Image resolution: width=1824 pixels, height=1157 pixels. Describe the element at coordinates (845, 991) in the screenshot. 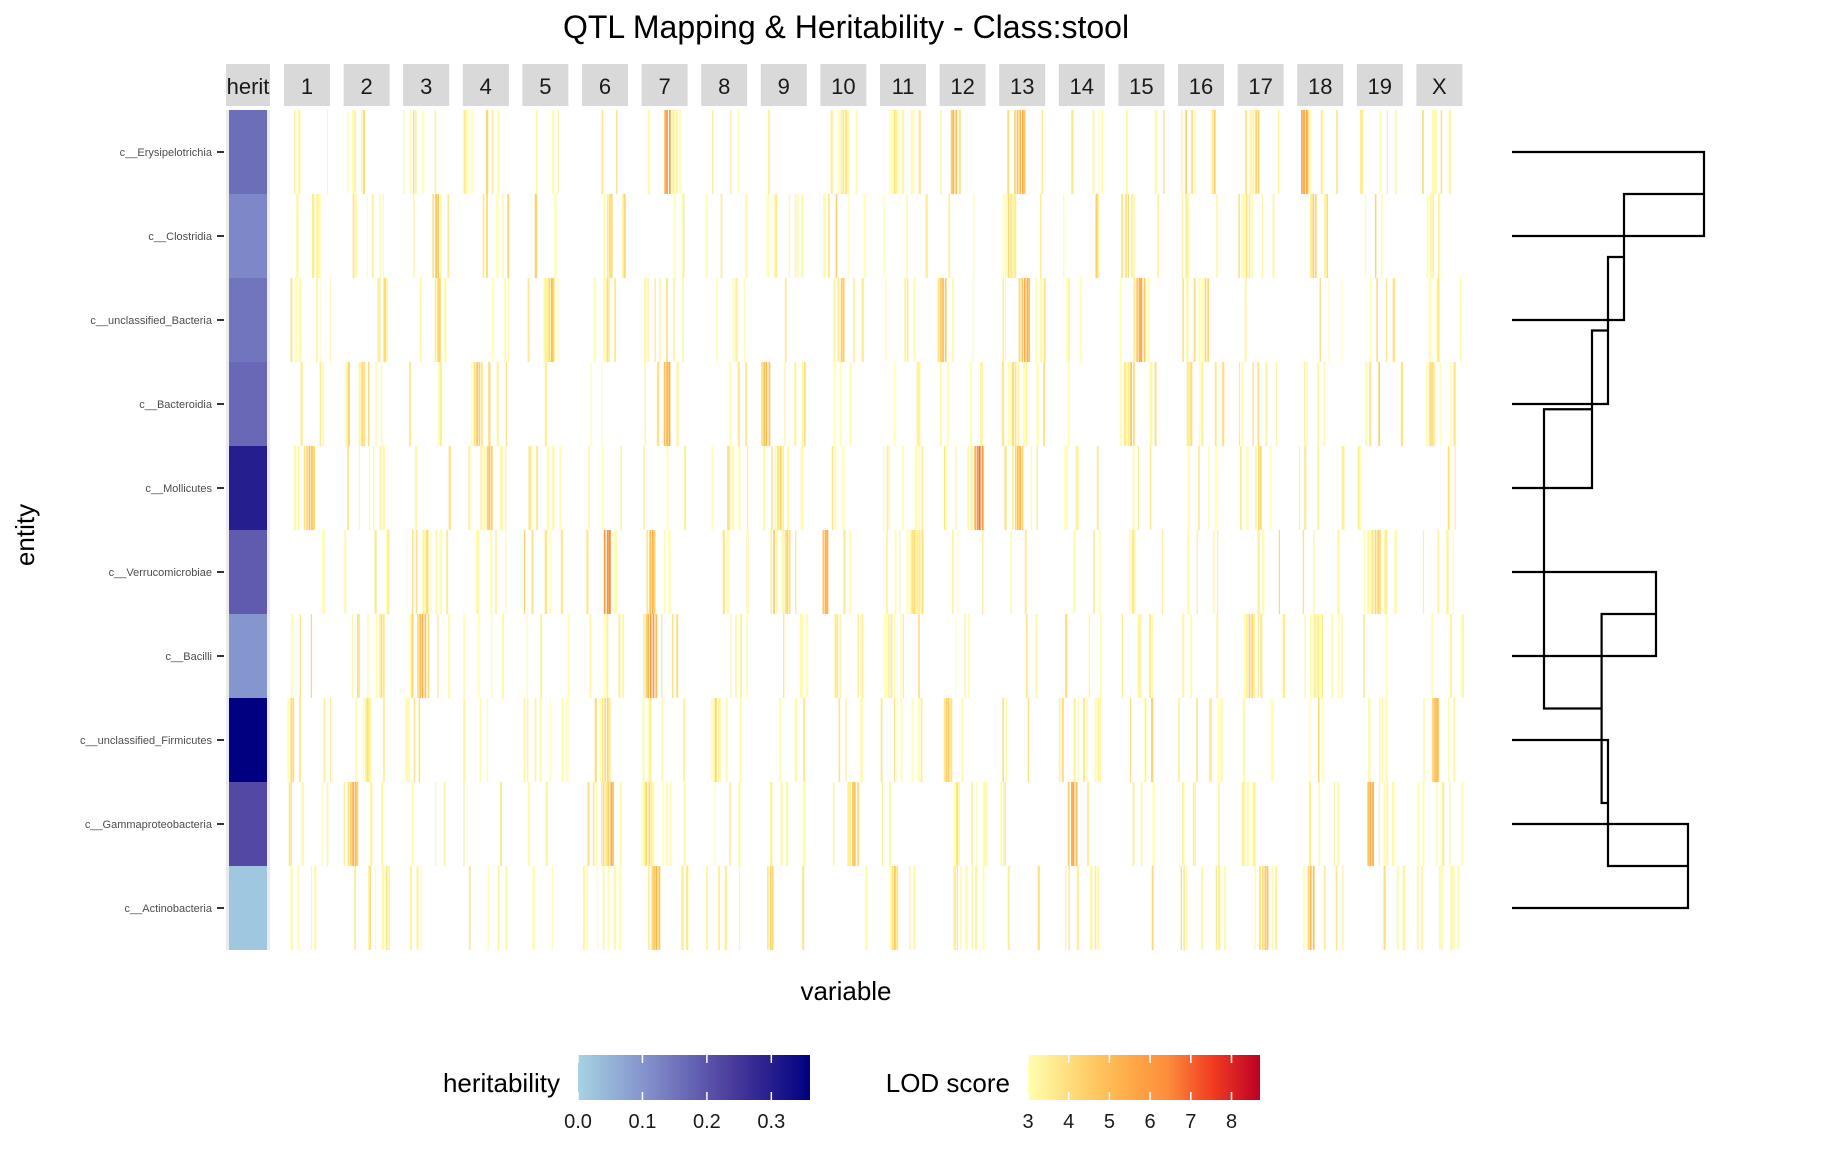

I see `x-axis-label: variable` at that location.